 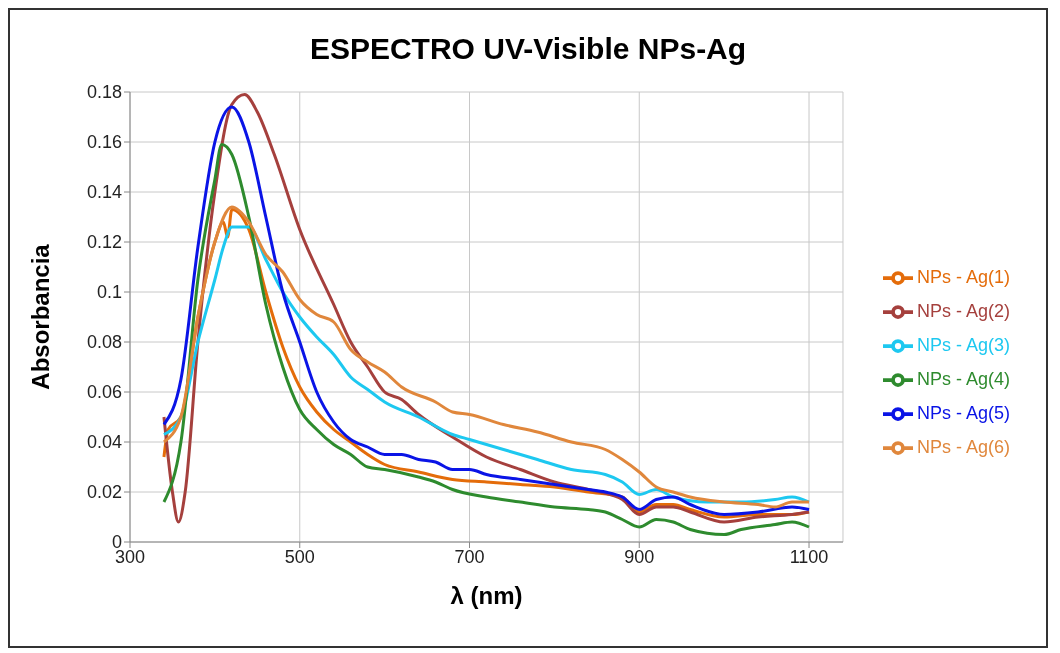 What do you see at coordinates (528, 49) in the screenshot?
I see `chart-title: ESPECTRO UV-Visible NPs-Ag` at bounding box center [528, 49].